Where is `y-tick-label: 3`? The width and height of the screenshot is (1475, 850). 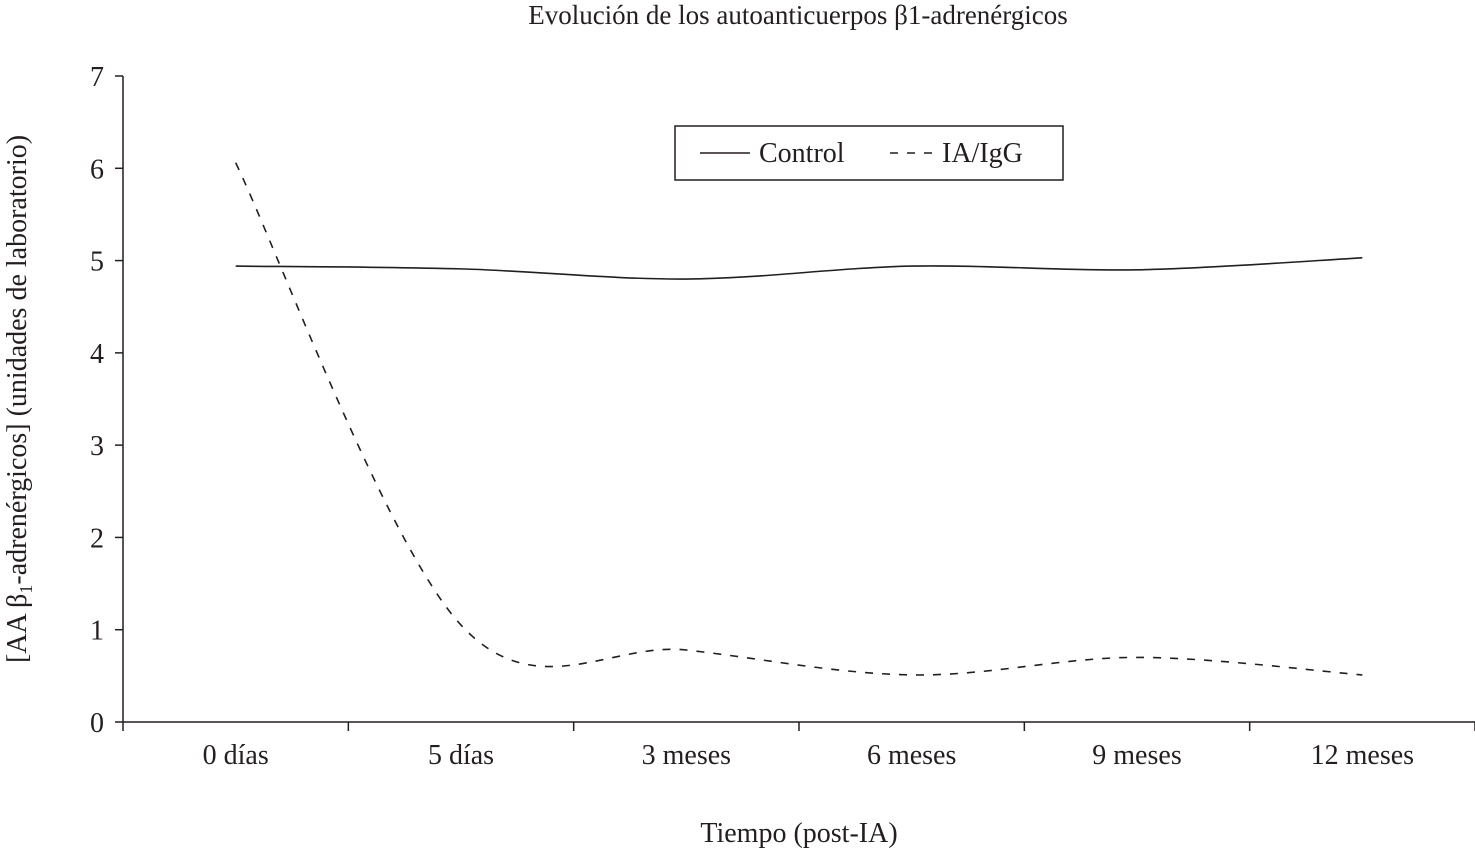 y-tick-label: 3 is located at coordinates (97, 446).